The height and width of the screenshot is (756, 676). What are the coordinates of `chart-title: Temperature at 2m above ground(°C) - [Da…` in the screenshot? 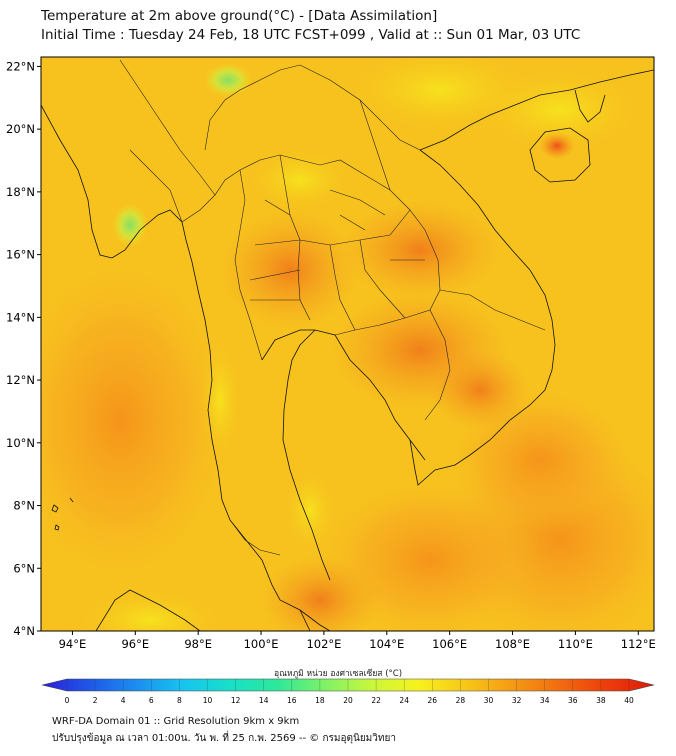 It's located at (239, 16).